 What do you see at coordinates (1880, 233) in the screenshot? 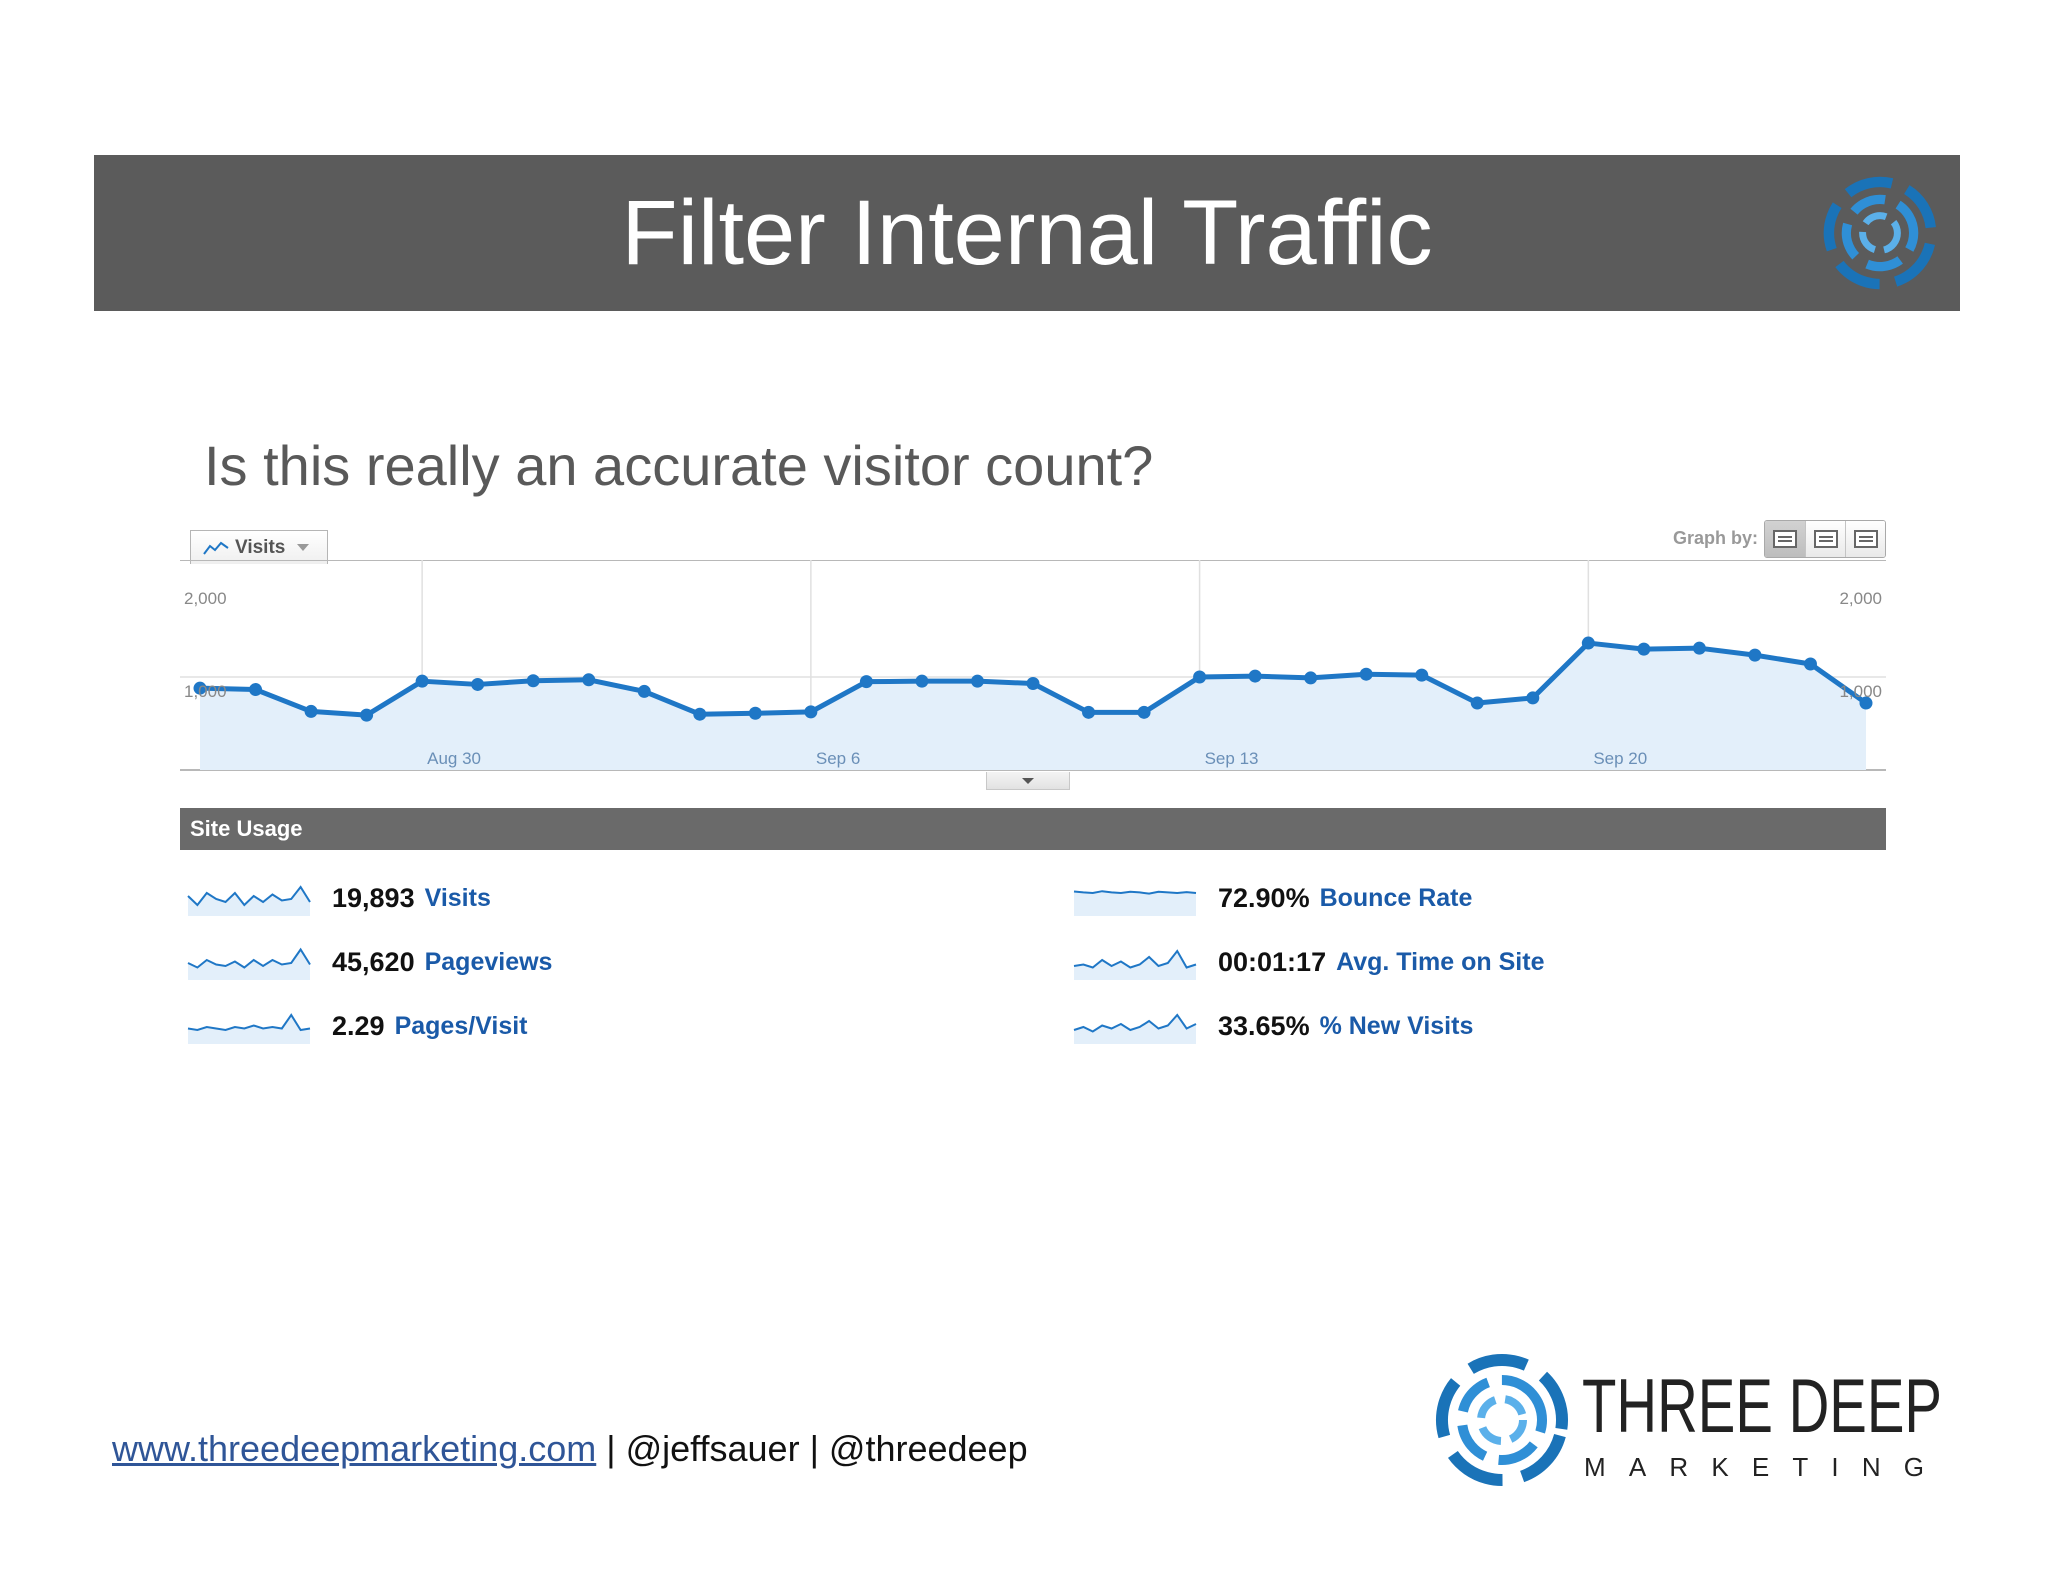
I see `swirl-logo-icon` at bounding box center [1880, 233].